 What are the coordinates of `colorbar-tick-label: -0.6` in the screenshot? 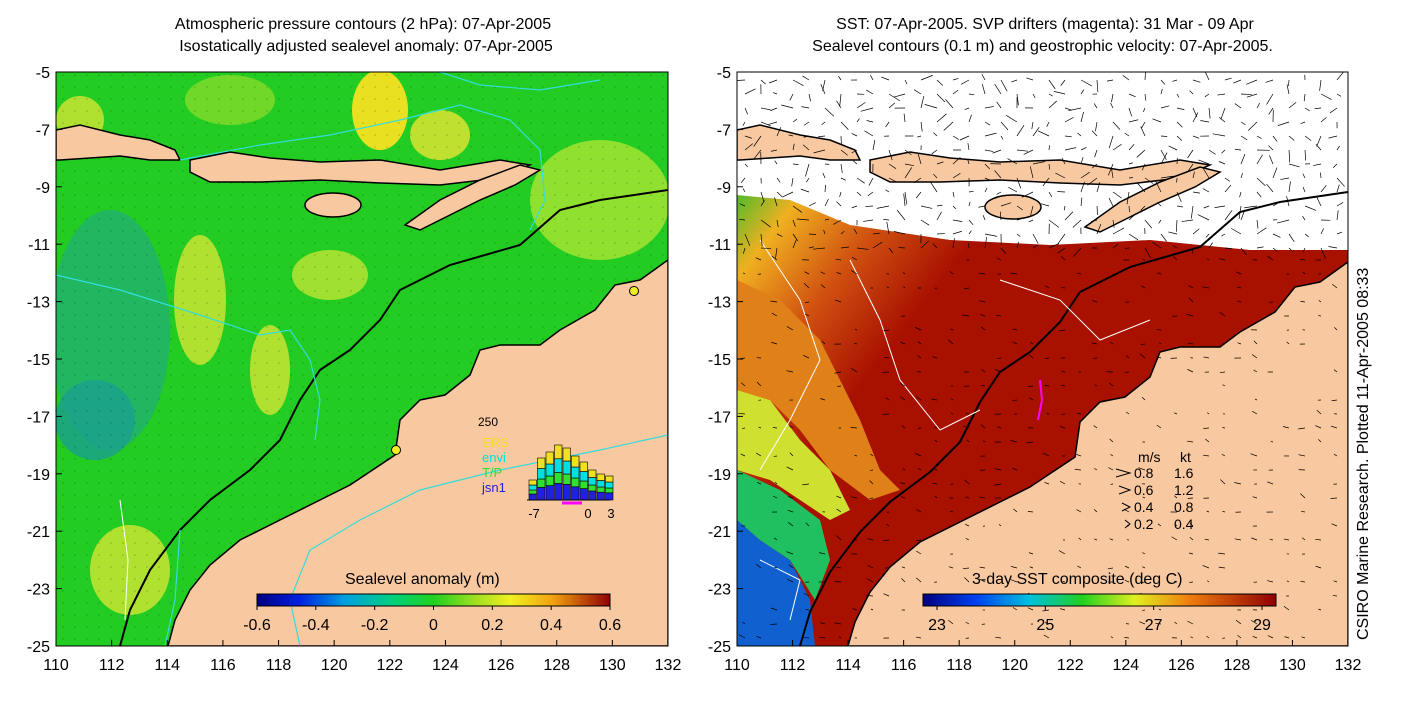 It's located at (257, 625).